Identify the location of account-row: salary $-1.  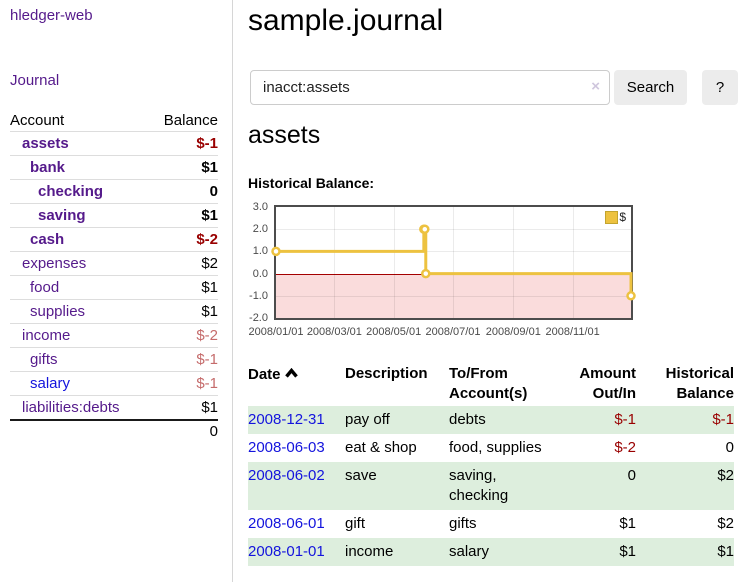
(114, 383).